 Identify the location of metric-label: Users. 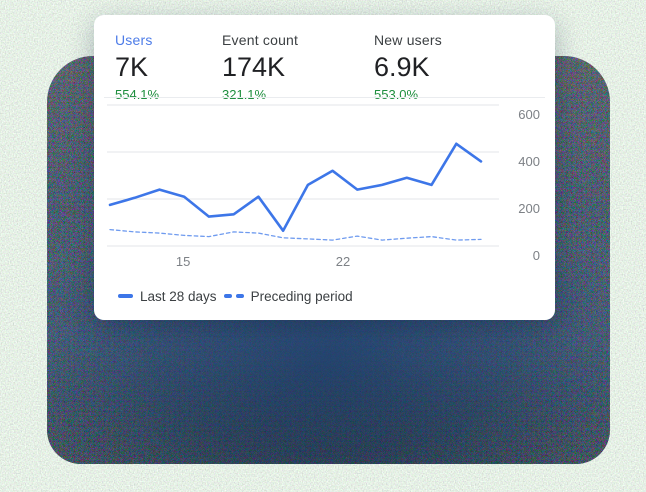
(134, 40).